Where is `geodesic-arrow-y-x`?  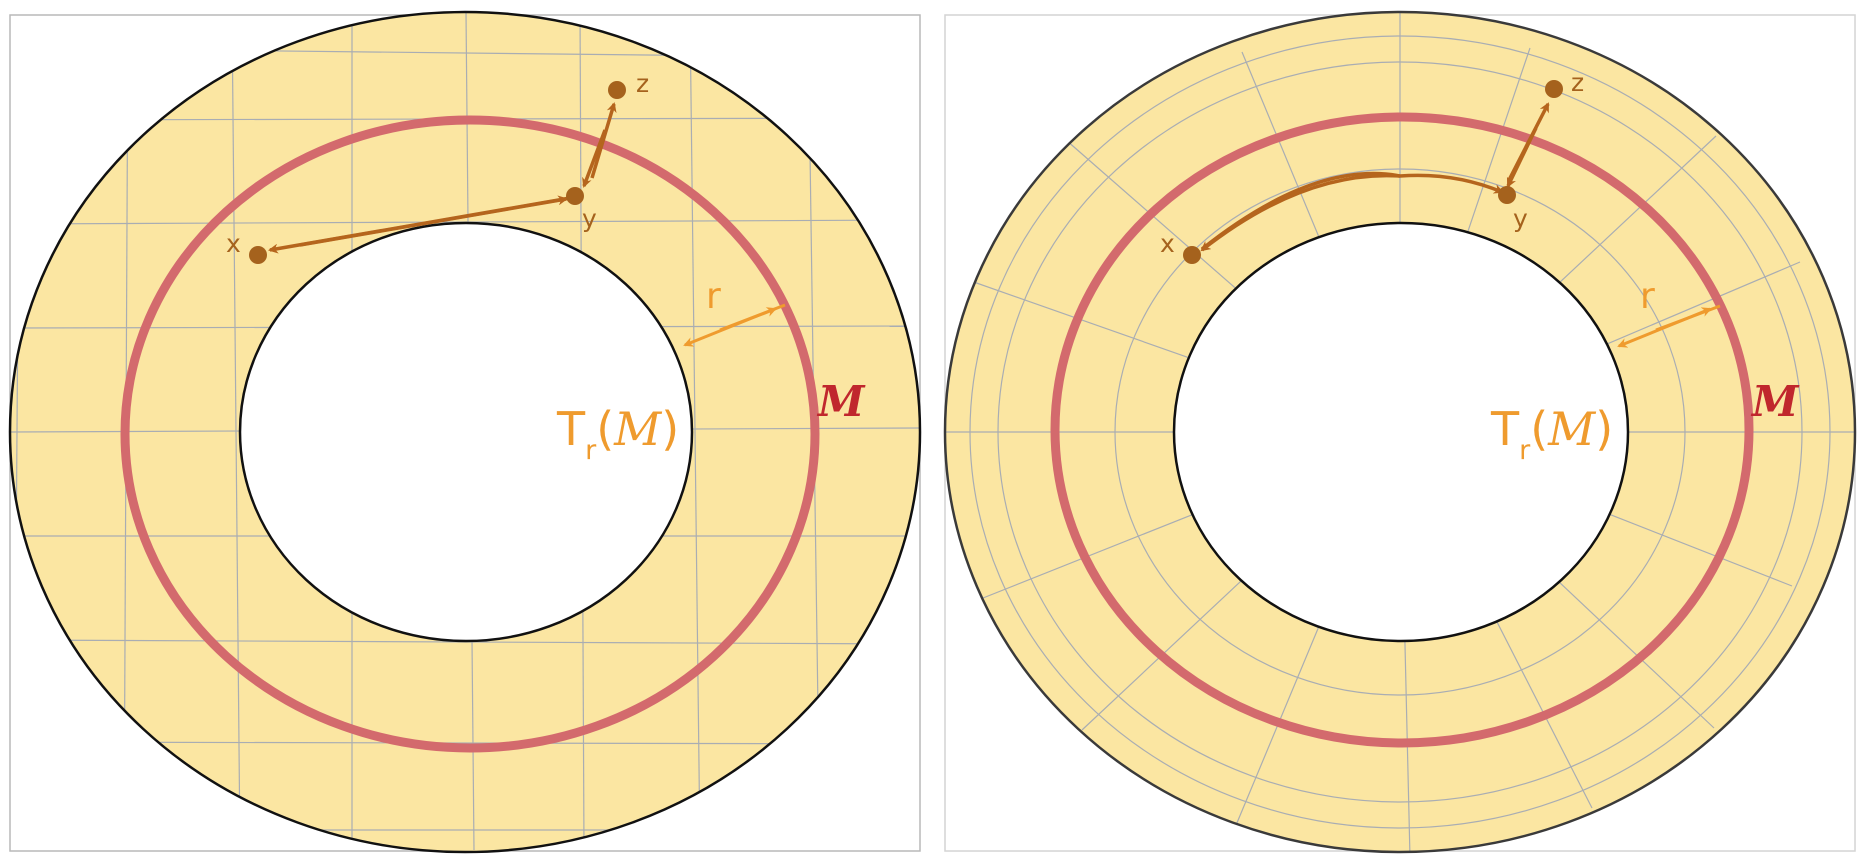
geodesic-arrow-y-x is located at coordinates (1300, 212).